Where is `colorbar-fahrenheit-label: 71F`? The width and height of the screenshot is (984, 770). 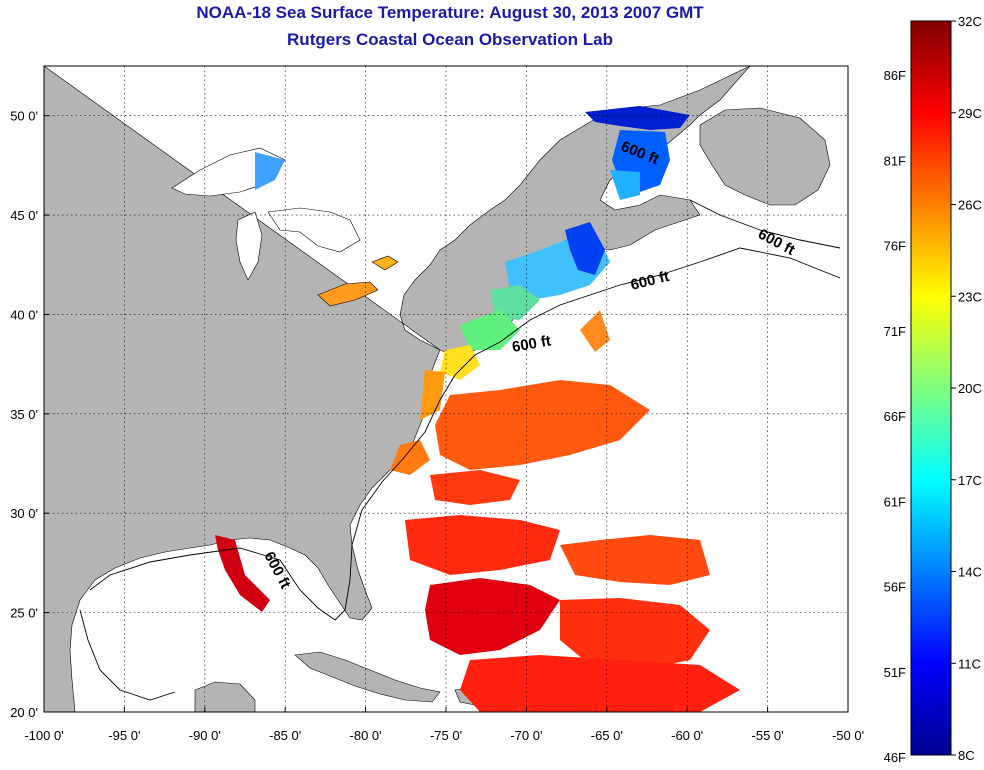 colorbar-fahrenheit-label: 71F is located at coordinates (895, 331).